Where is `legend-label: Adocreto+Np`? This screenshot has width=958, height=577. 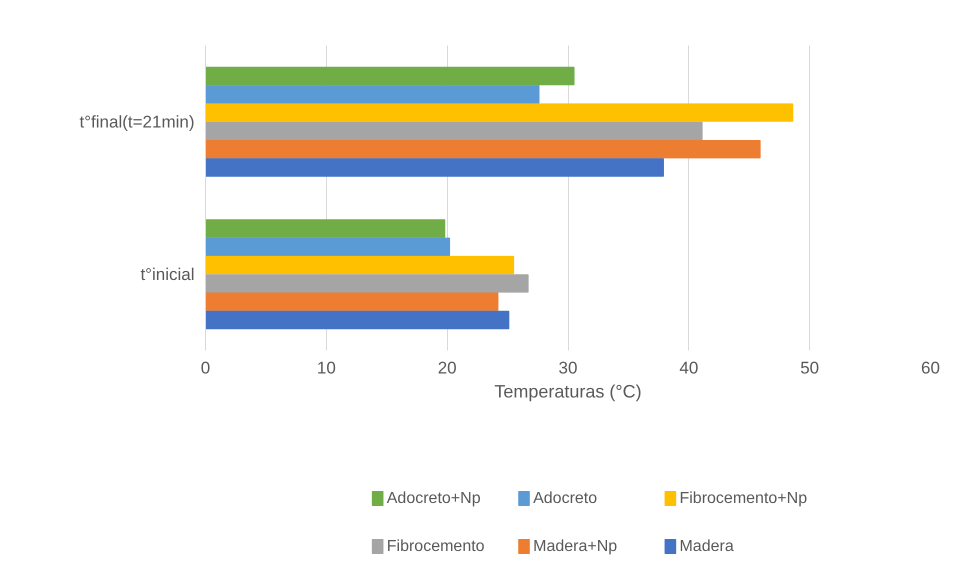 legend-label: Adocreto+Np is located at coordinates (433, 498).